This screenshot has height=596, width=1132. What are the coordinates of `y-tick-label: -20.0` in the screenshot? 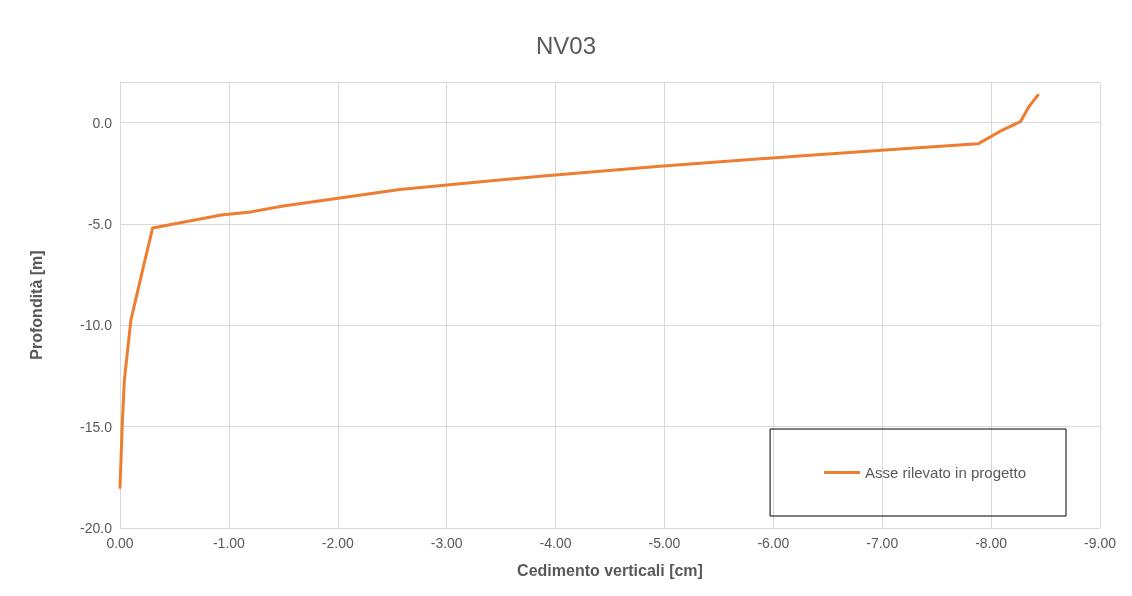 It's located at (96, 528).